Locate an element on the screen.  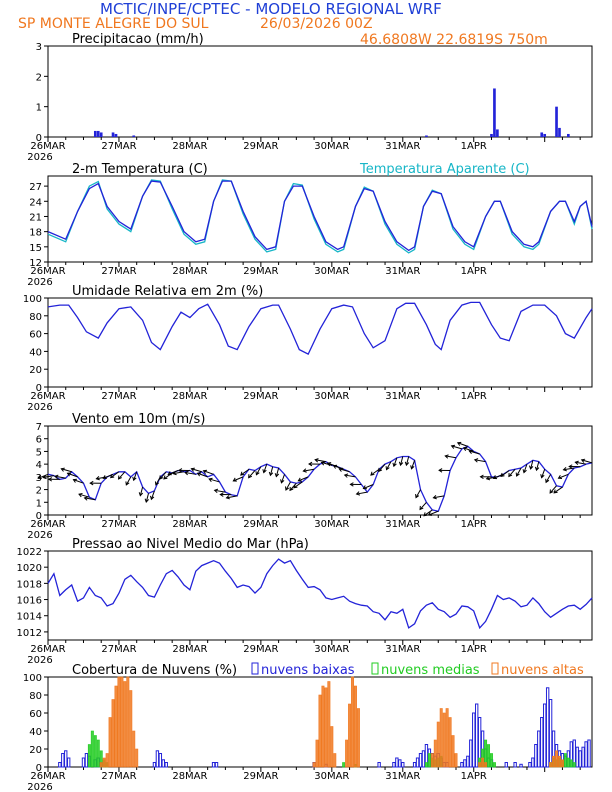
humidity-xtick-label: 30MAR is located at coordinates (331, 396).